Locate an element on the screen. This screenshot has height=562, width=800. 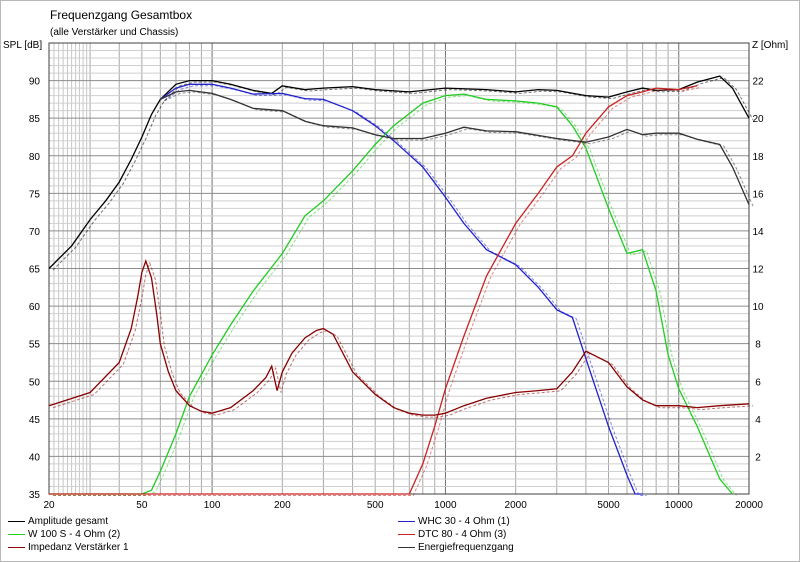
y2-tick-label: 22 is located at coordinates (758, 82).